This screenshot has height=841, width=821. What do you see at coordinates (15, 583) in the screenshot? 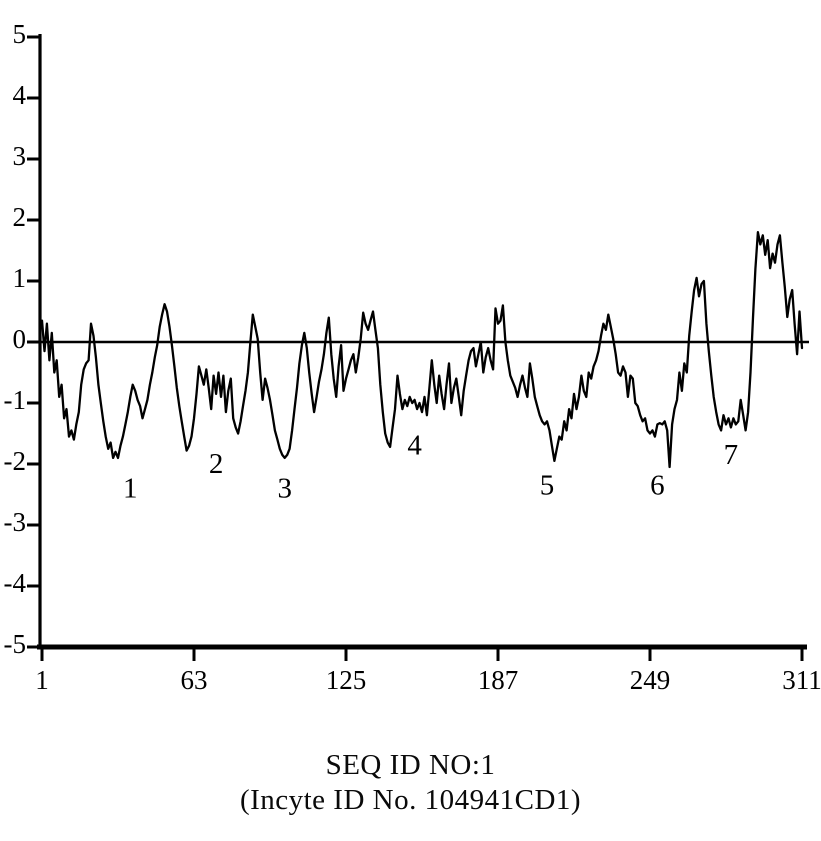
I see `y-tick-label: -4` at bounding box center [15, 583].